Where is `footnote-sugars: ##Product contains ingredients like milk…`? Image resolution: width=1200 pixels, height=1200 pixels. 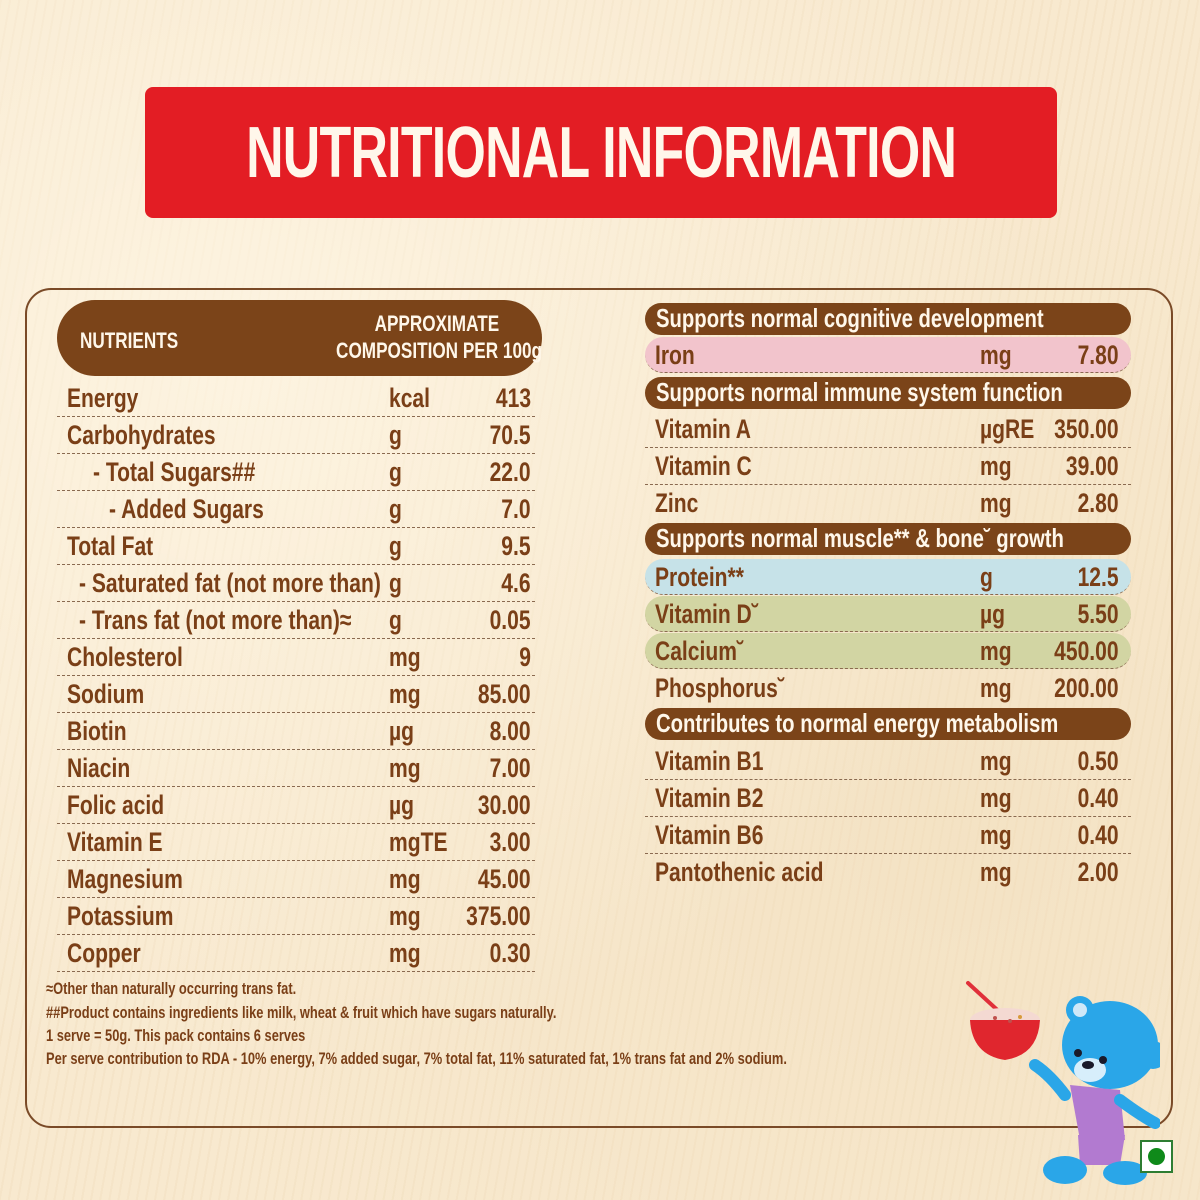 footnote-sugars: ##Product contains ingredients like milk… is located at coordinates (301, 1013).